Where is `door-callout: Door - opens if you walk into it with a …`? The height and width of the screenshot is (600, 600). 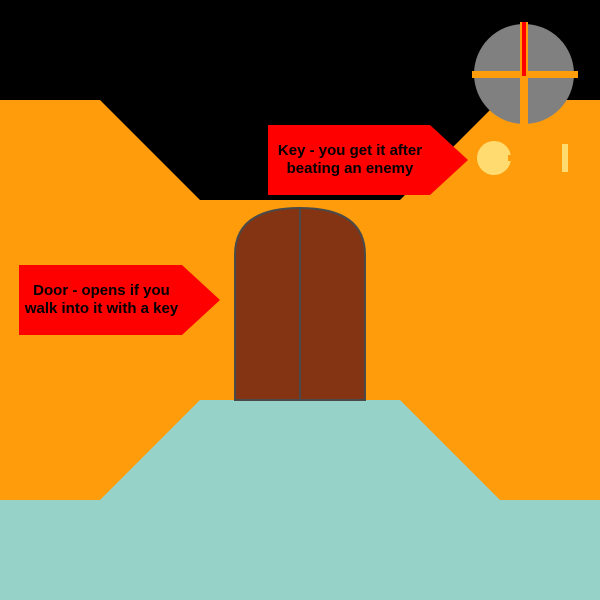 door-callout: Door - opens if you walk into it with a … is located at coordinates (119, 300).